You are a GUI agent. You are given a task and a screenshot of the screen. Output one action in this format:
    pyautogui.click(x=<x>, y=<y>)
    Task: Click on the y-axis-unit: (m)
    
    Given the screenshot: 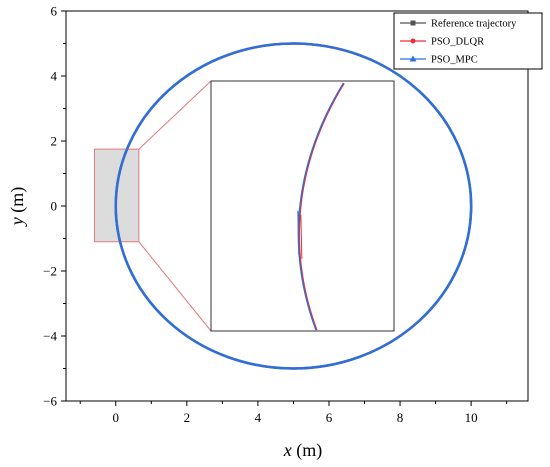 What is the action you would take?
    pyautogui.click(x=17, y=202)
    